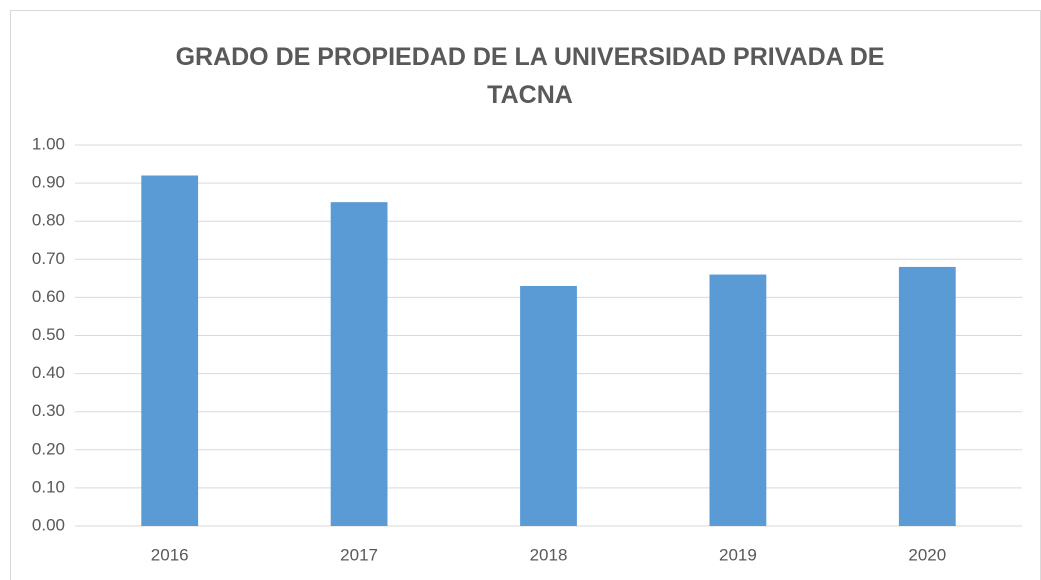  What do you see at coordinates (48, 143) in the screenshot?
I see `y-tick-label: 1.00` at bounding box center [48, 143].